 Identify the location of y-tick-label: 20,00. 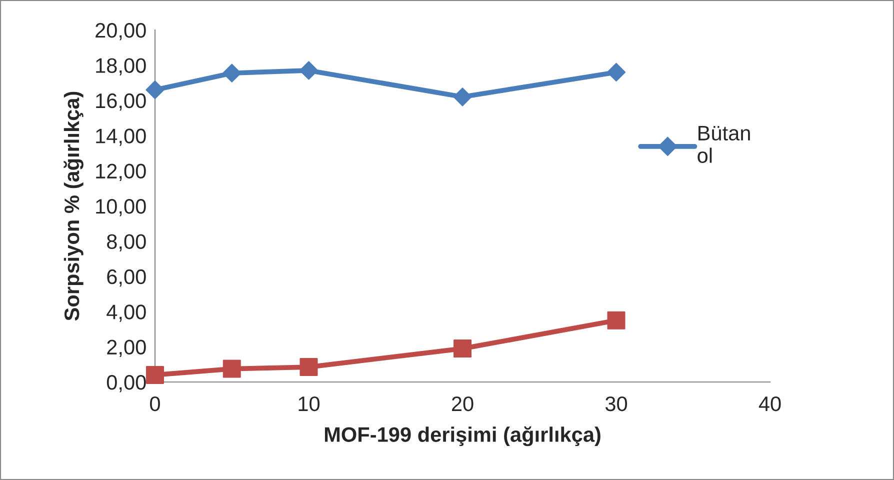
(121, 31).